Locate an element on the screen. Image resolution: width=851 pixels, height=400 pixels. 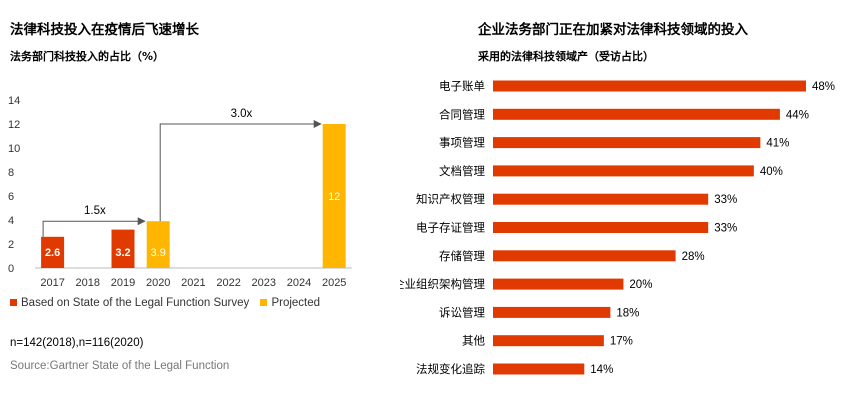
y-tick-label: 10 is located at coordinates (14, 149).